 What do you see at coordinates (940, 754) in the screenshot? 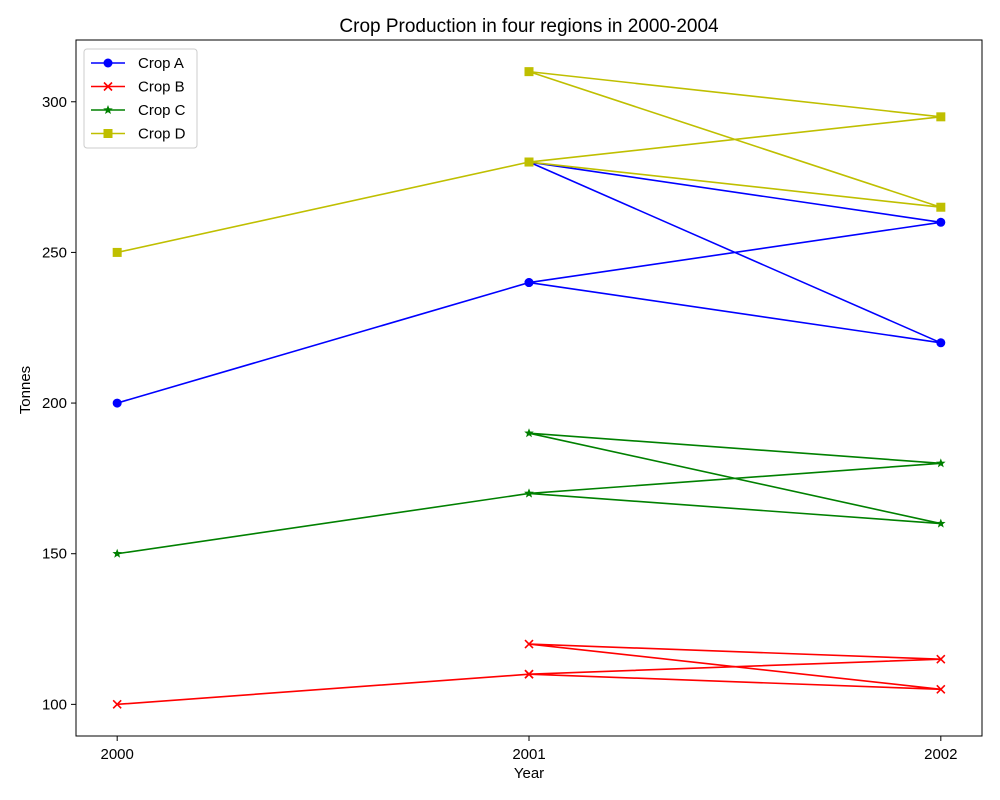
I see `x-tick-label: 2002` at bounding box center [940, 754].